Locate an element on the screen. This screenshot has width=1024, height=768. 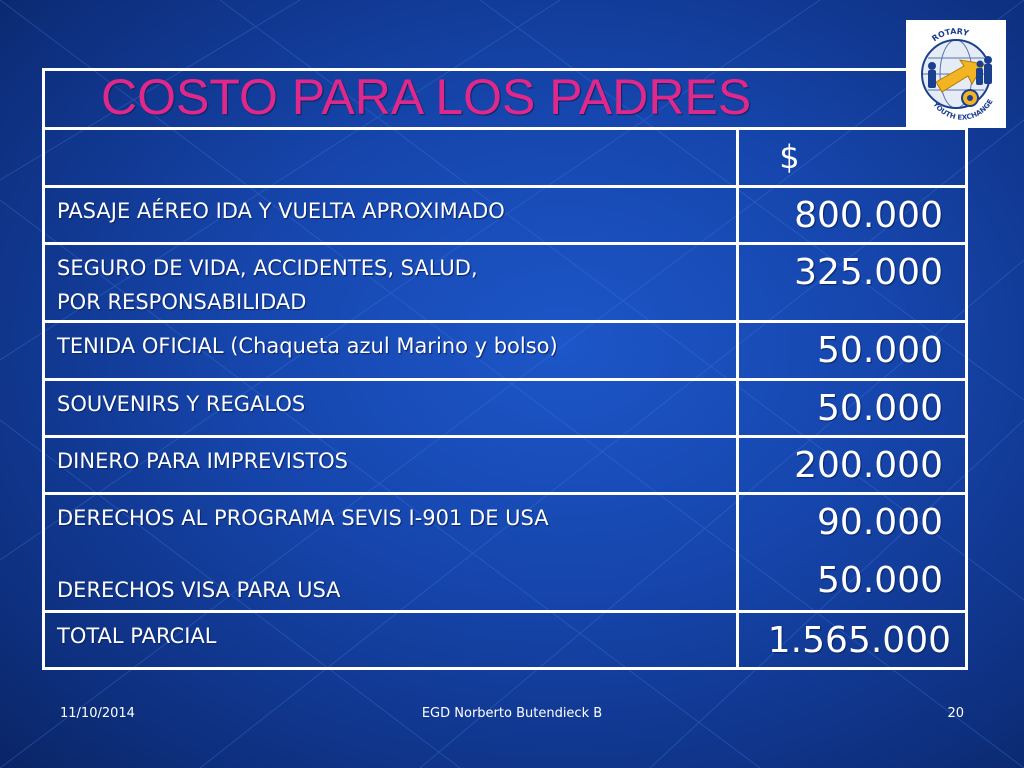
title-cell: COSTO PARA LOS PADRES is located at coordinates (505, 99).